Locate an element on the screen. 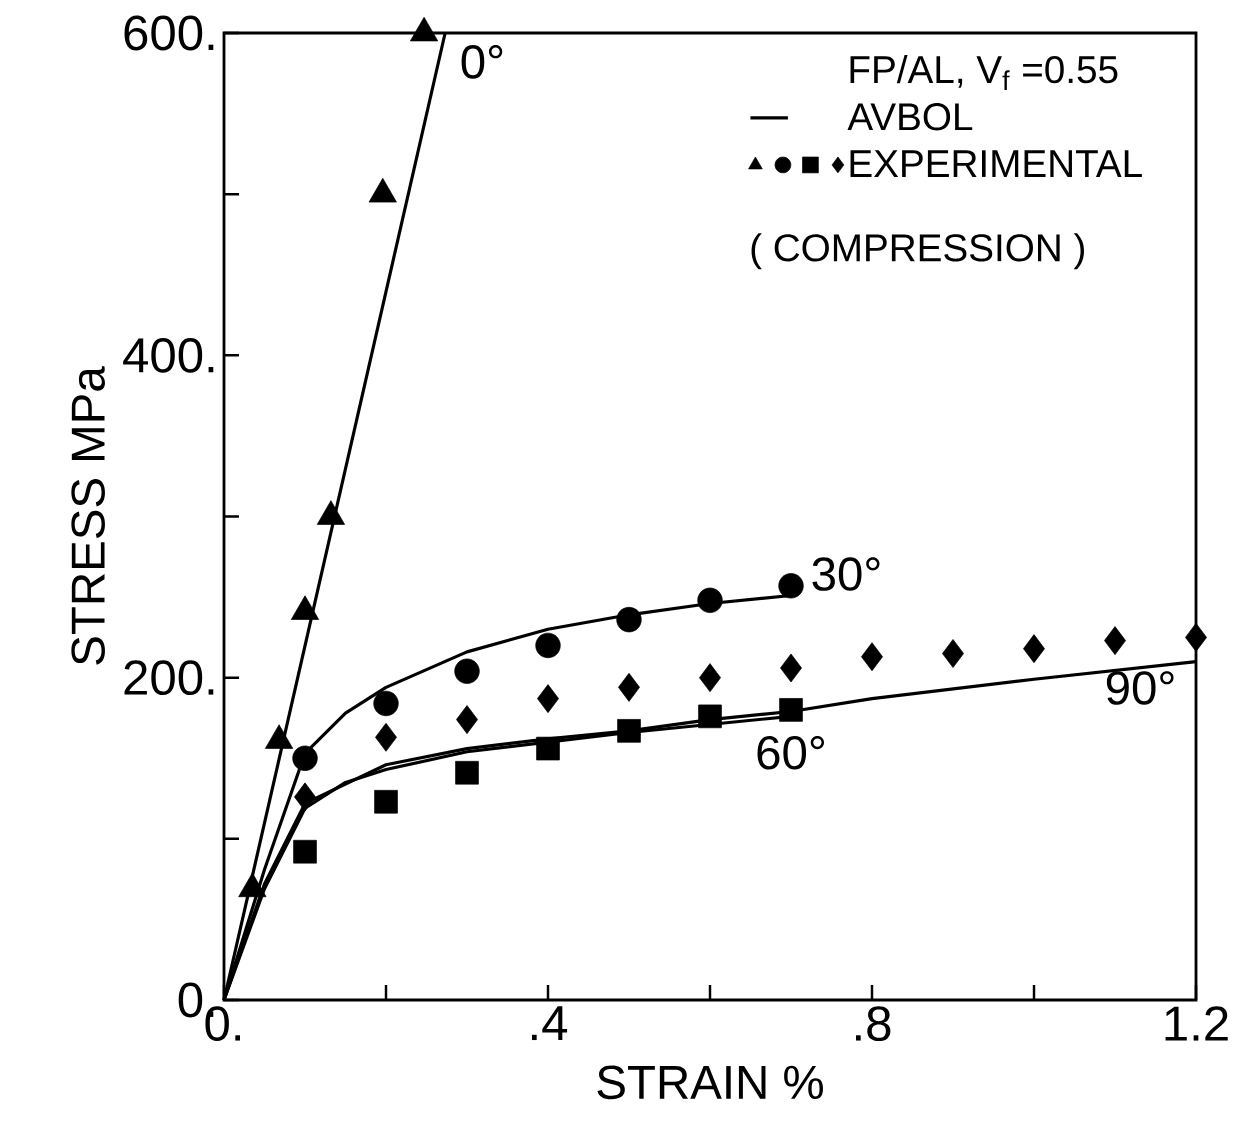  x-tick-label: .8 is located at coordinates (873, 1024).